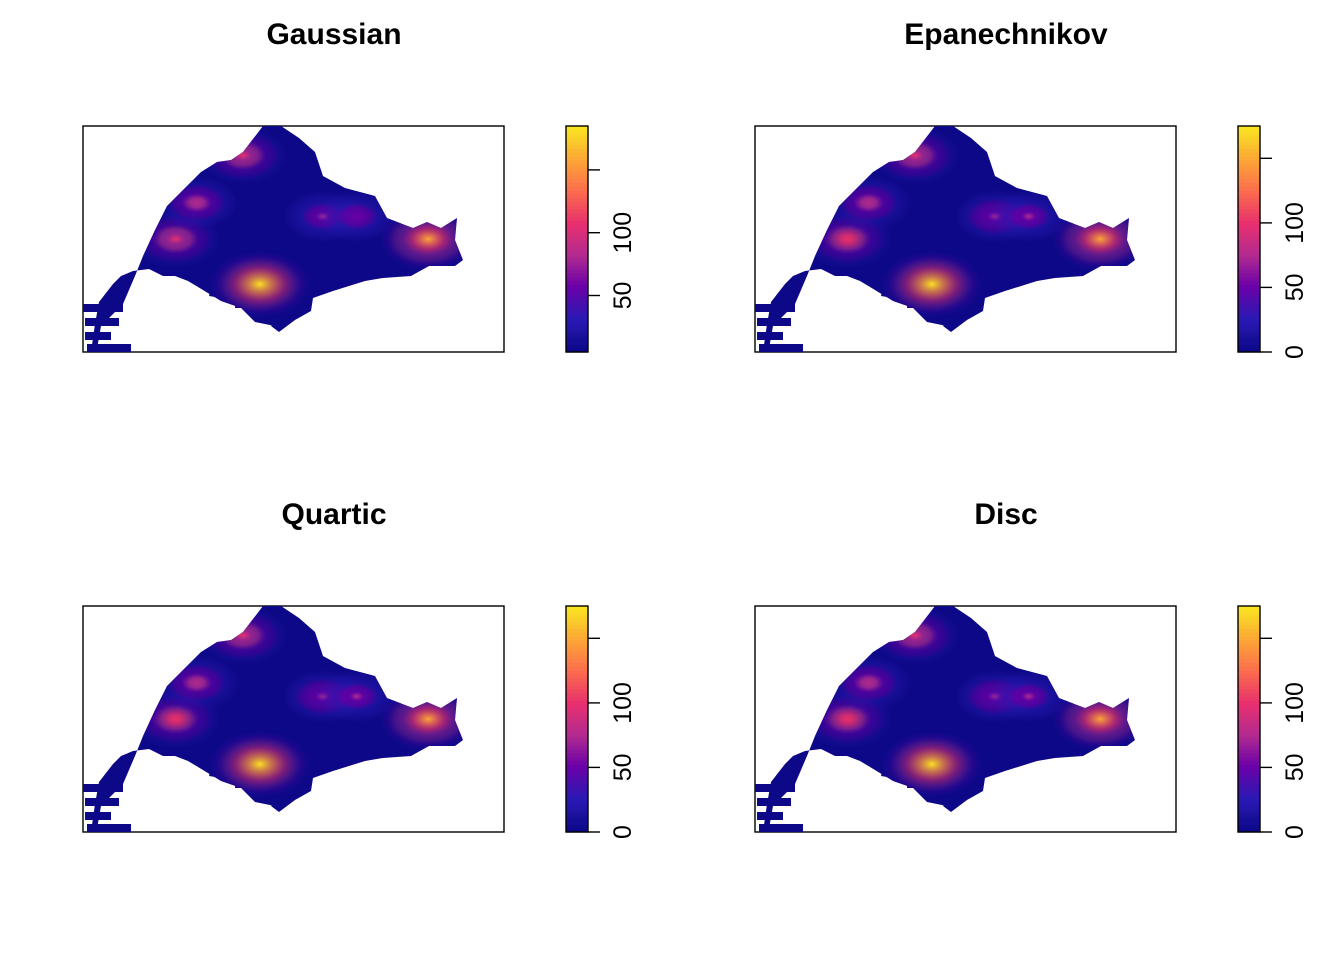 The height and width of the screenshot is (960, 1344). I want to click on panel-title: Epanechnikov, so click(1006, 34).